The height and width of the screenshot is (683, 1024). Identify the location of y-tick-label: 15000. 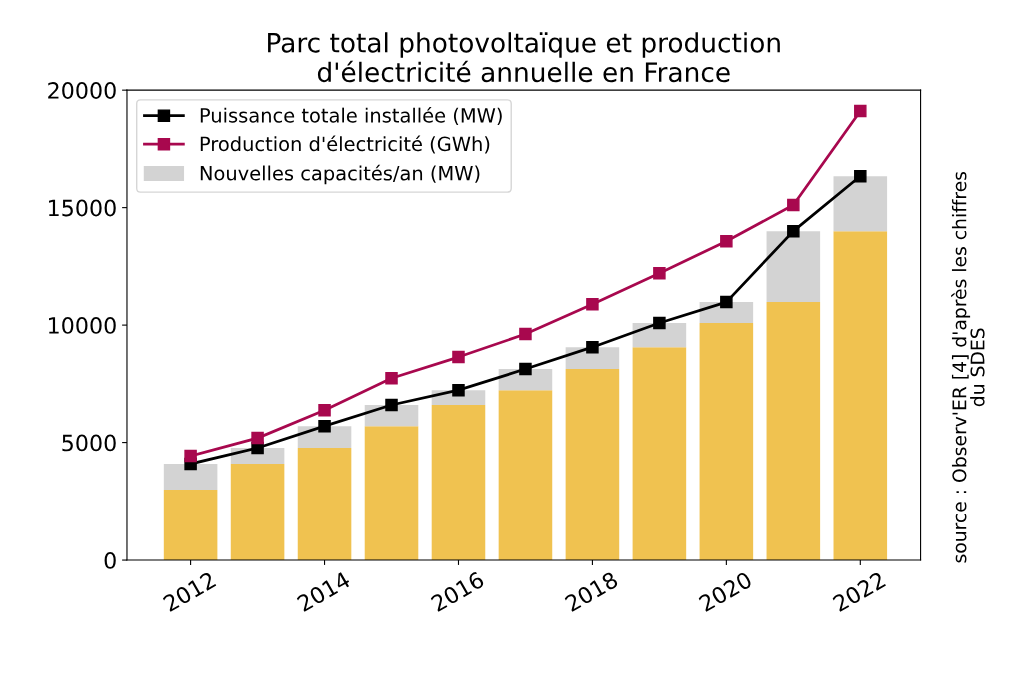
(82, 208).